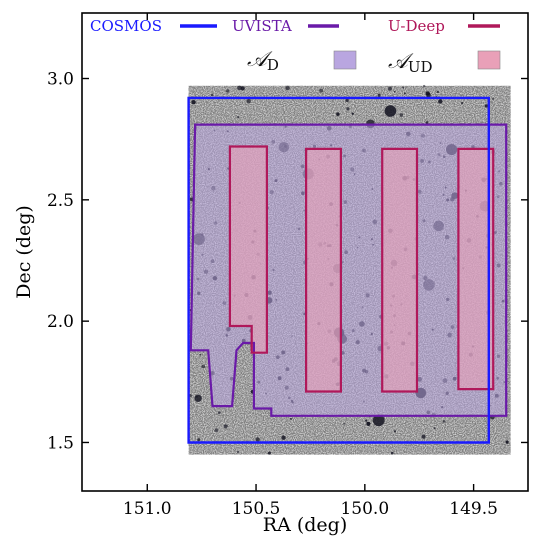  What do you see at coordinates (489, 60) in the screenshot?
I see `legend-area-swatch-ud` at bounding box center [489, 60].